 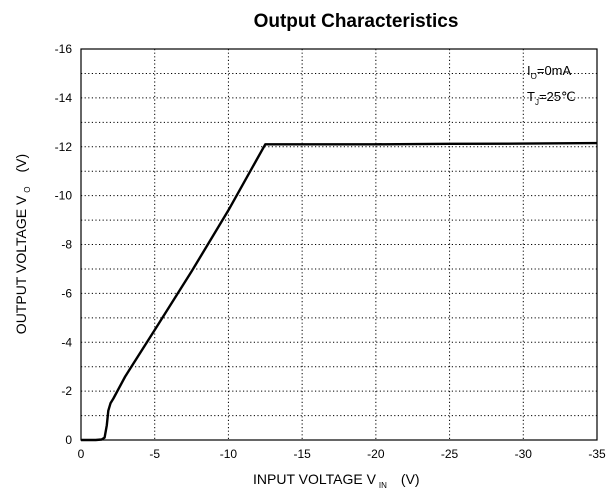 I want to click on annotation-temperature: TJ=25℃, so click(x=551, y=98).